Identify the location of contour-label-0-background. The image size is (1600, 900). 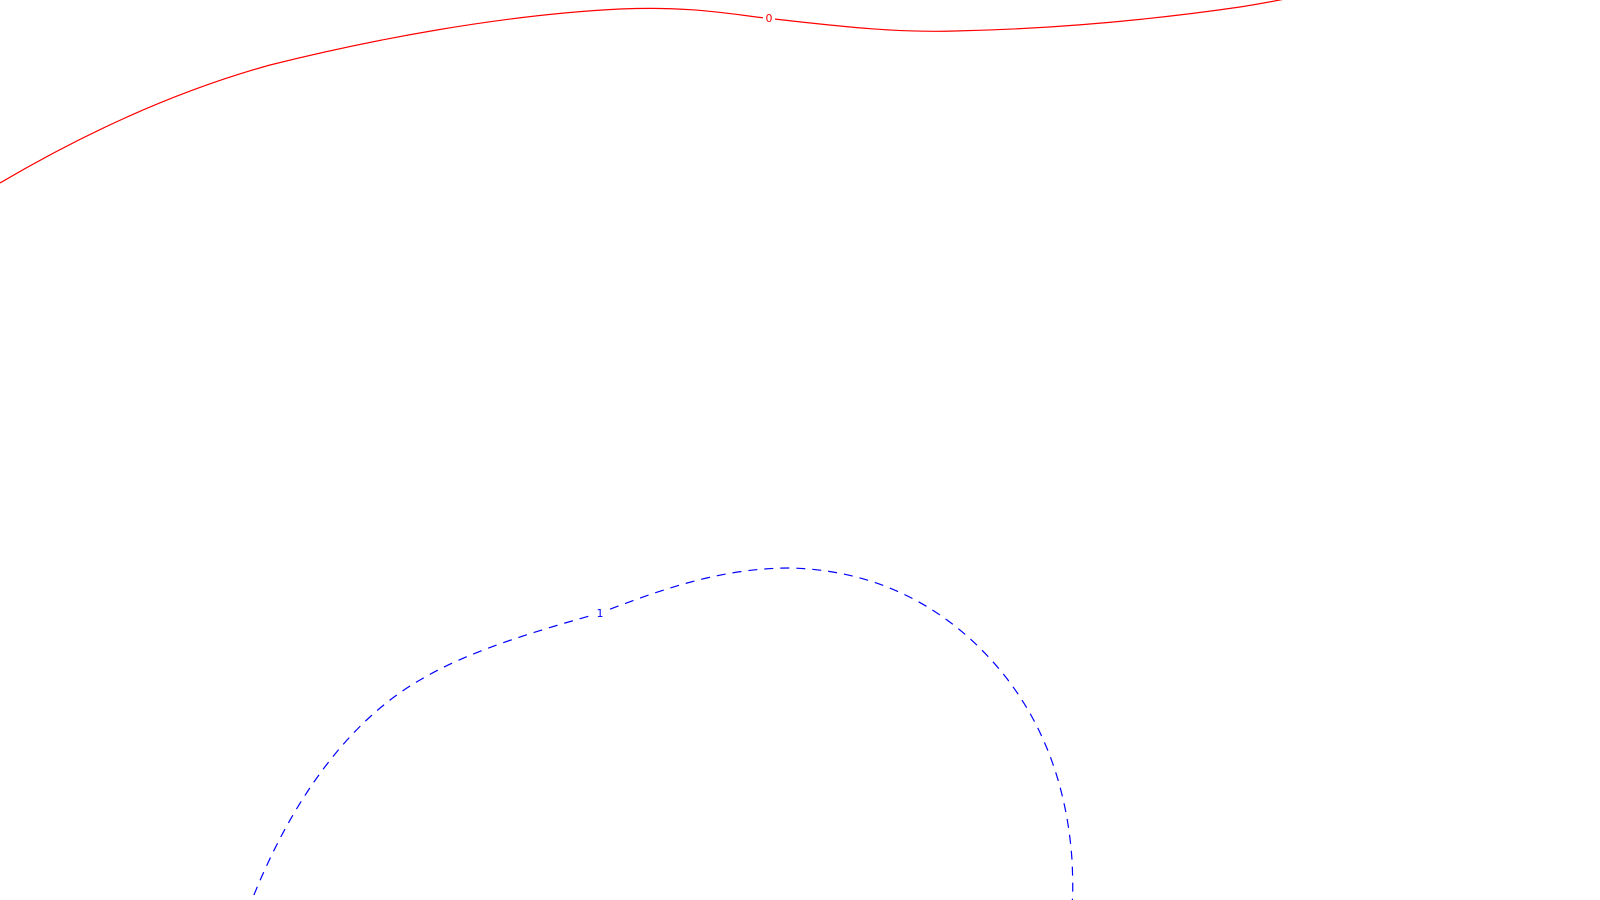
(769, 17).